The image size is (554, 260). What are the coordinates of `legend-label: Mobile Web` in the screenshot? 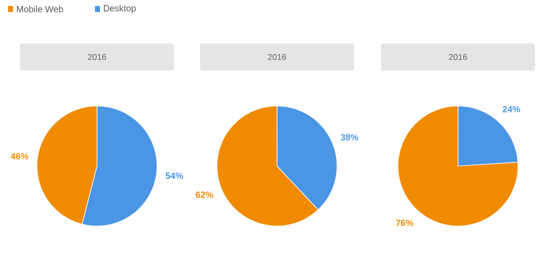 It's located at (39, 9).